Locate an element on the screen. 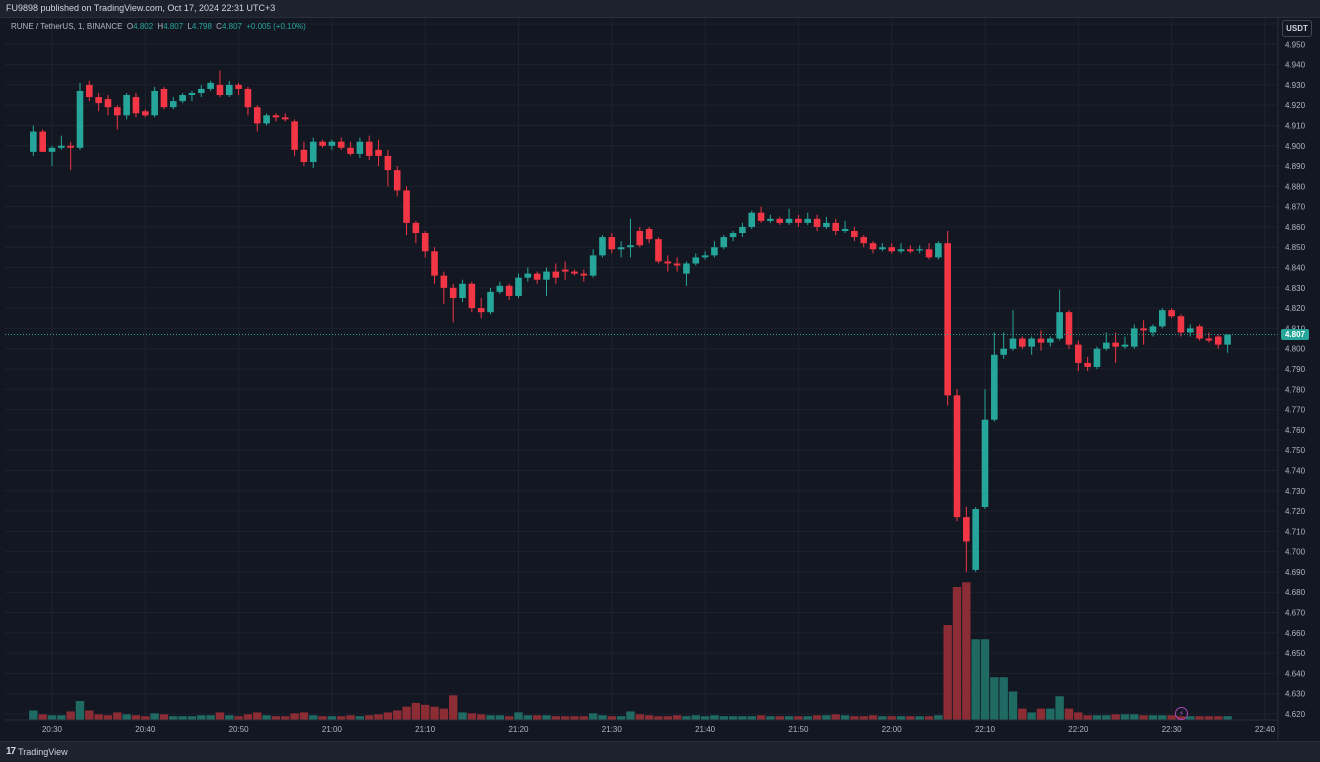 This screenshot has height=762, width=1320. symbol-name: RUNE / TetherUS, 1, BINANCE is located at coordinates (67, 26).